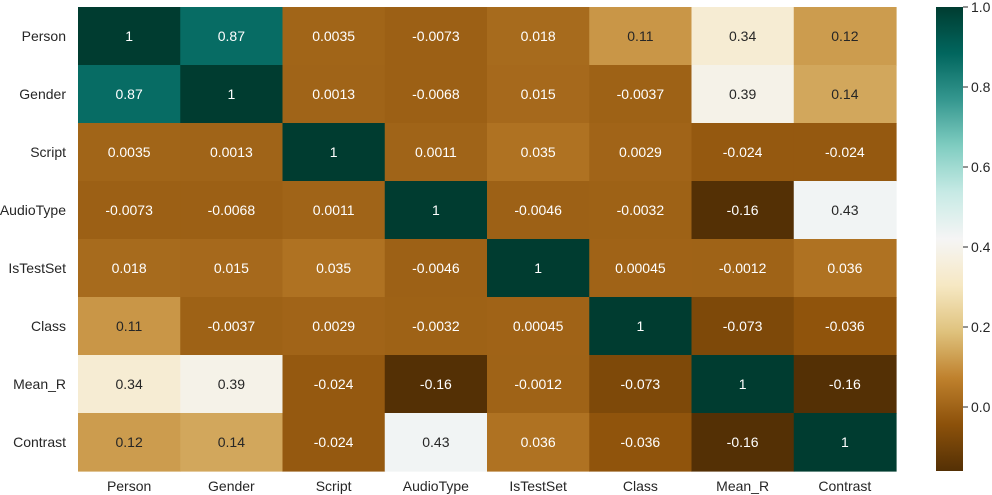 This screenshot has width=992, height=495. I want to click on heatmap-cell-Script-Class, so click(641, 152).